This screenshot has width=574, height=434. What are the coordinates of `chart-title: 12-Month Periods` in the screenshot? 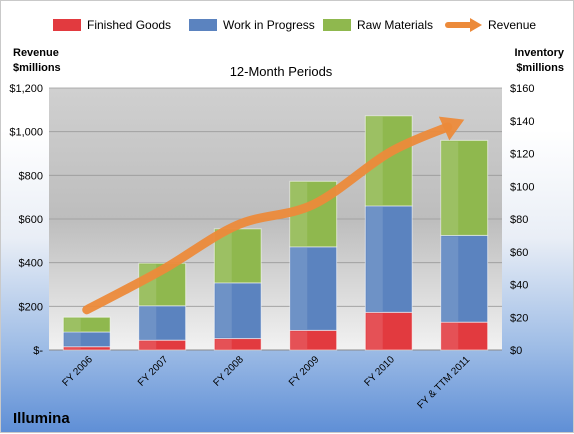 It's located at (281, 71).